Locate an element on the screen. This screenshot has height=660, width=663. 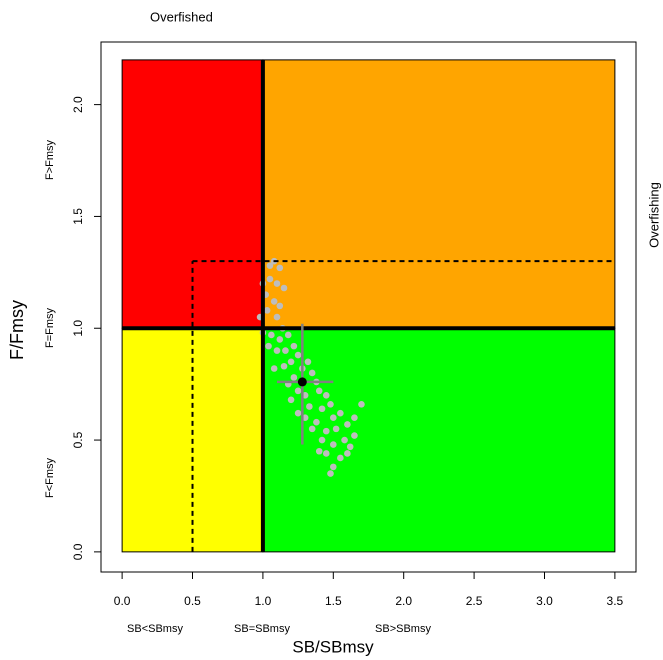
x-tick-label: 0.0 is located at coordinates (122, 601).